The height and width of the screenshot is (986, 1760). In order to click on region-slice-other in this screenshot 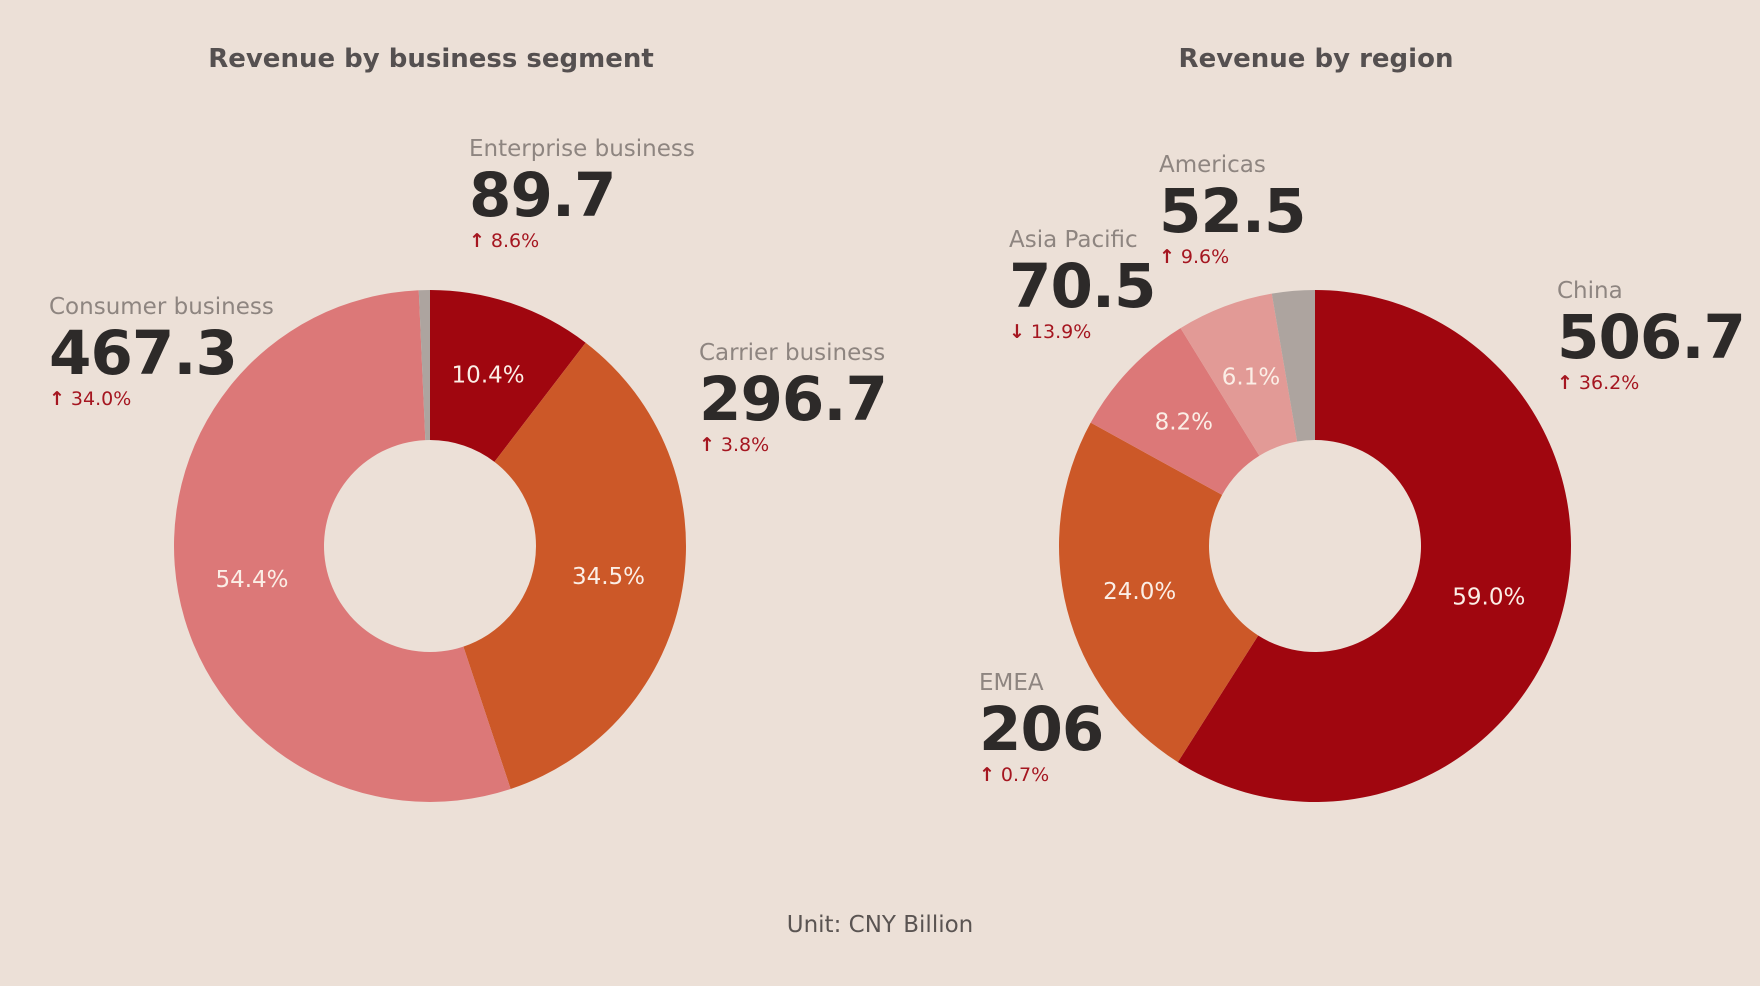, I will do `click(1293, 366)`.